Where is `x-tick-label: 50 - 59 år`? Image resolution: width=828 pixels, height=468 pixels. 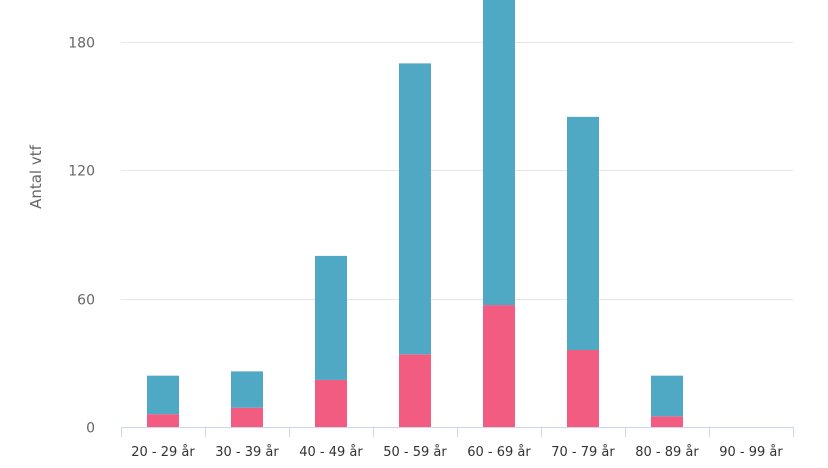
x-tick-label: 50 - 59 år is located at coordinates (415, 452).